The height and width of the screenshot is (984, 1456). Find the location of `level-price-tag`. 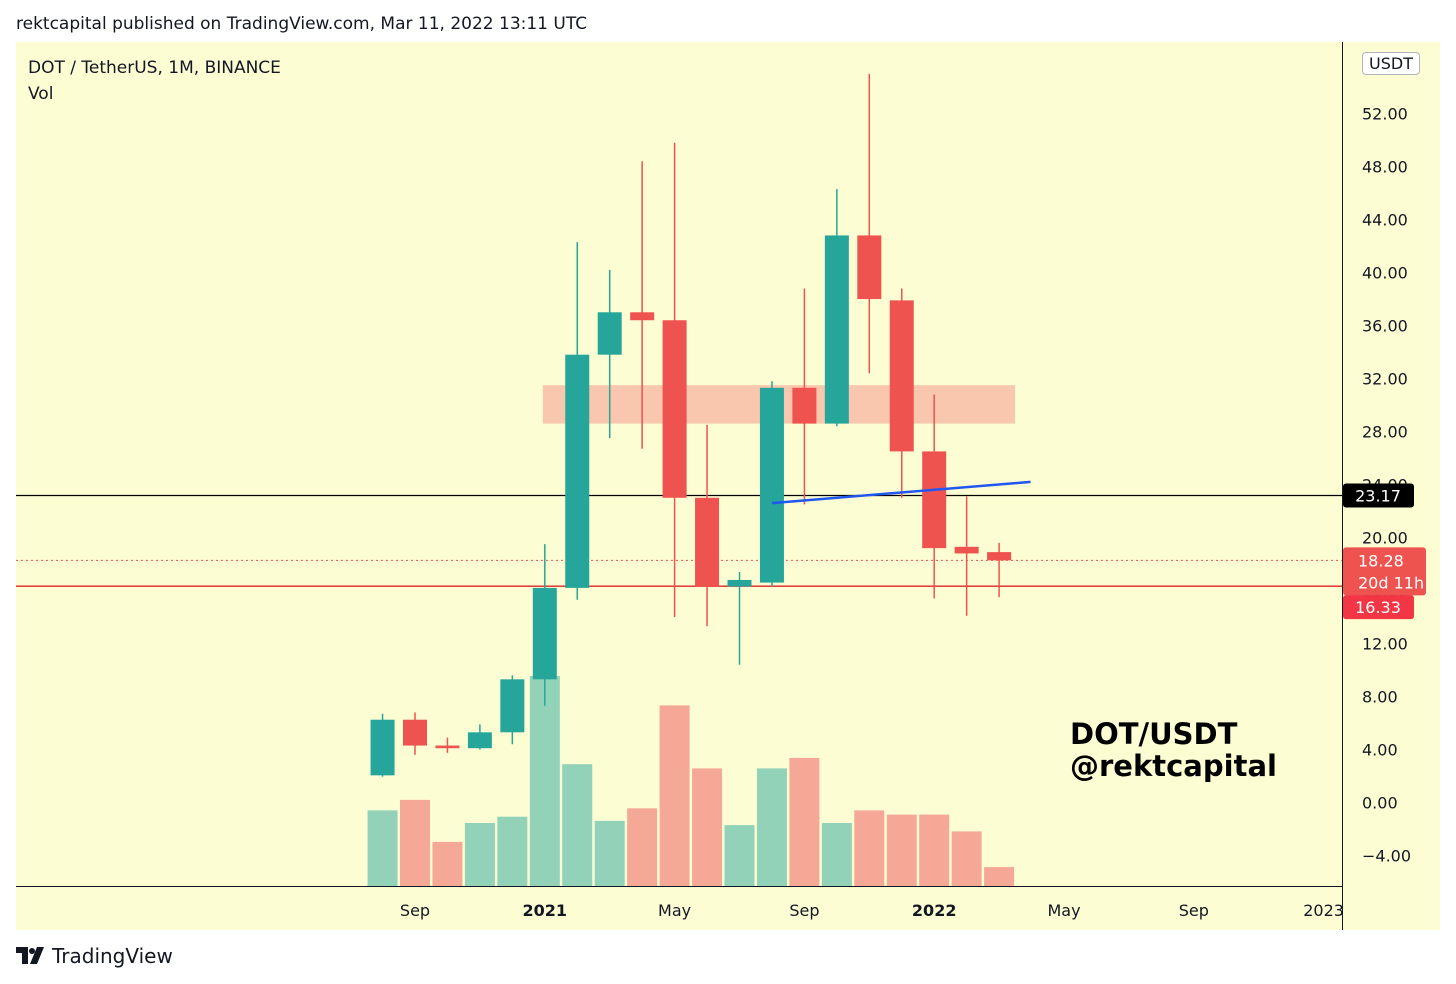

level-price-tag is located at coordinates (1378, 495).